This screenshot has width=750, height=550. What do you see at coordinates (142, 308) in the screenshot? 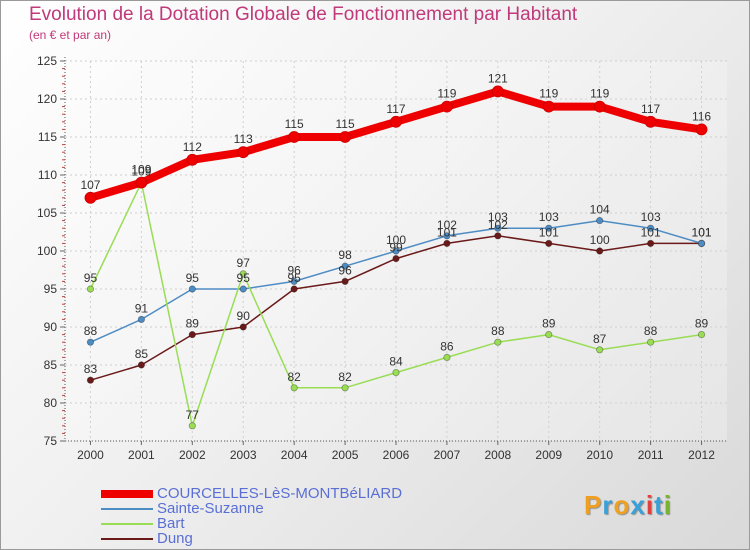
I see `data-label-sainte-suzanne: 91` at bounding box center [142, 308].